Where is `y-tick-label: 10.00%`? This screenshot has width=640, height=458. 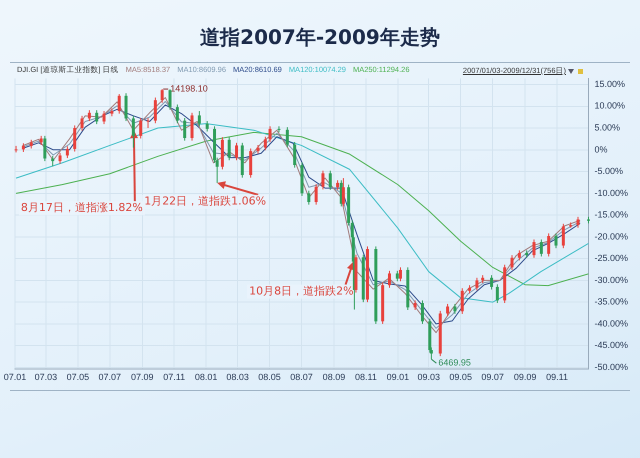 y-tick-label: 10.00% is located at coordinates (610, 105).